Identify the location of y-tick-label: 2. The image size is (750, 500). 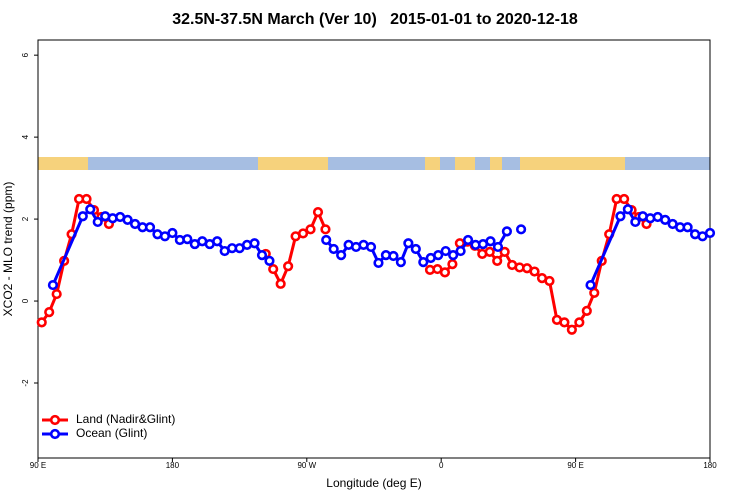
(25, 218).